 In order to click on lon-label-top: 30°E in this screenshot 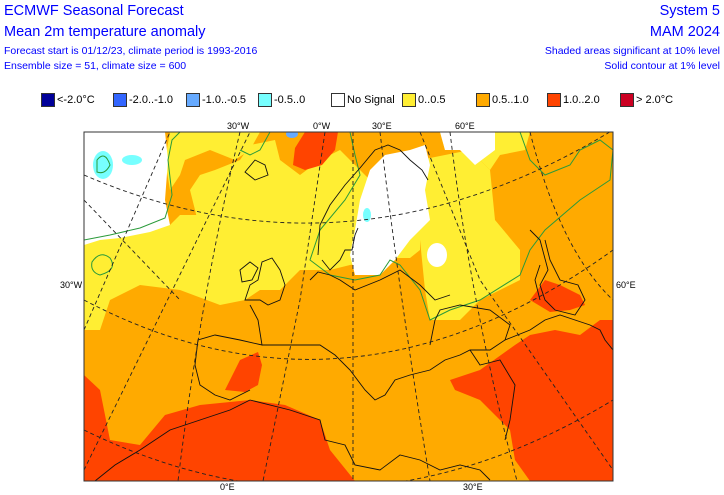, I will do `click(382, 126)`.